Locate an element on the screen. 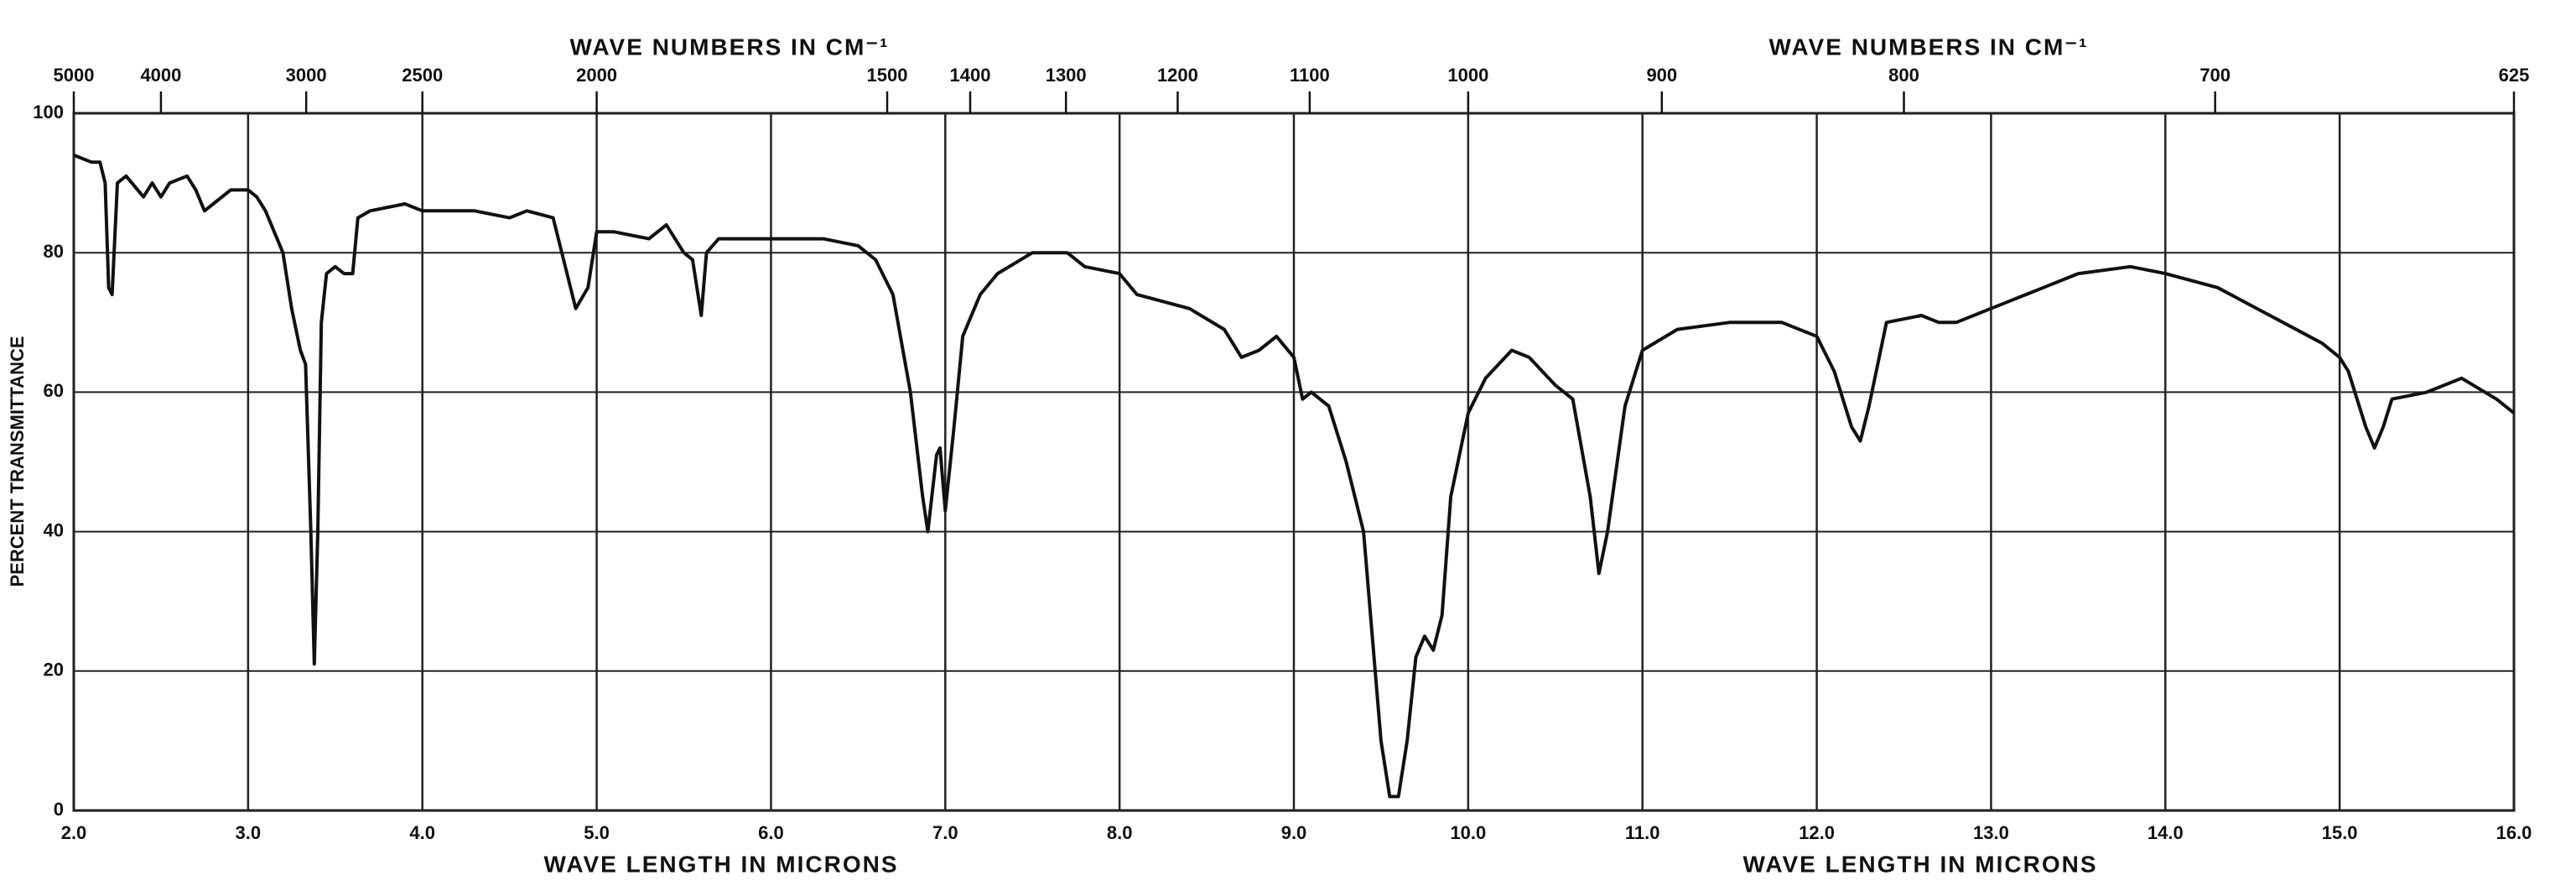 The height and width of the screenshot is (886, 2576). y-tick-label: 0 is located at coordinates (59, 809).